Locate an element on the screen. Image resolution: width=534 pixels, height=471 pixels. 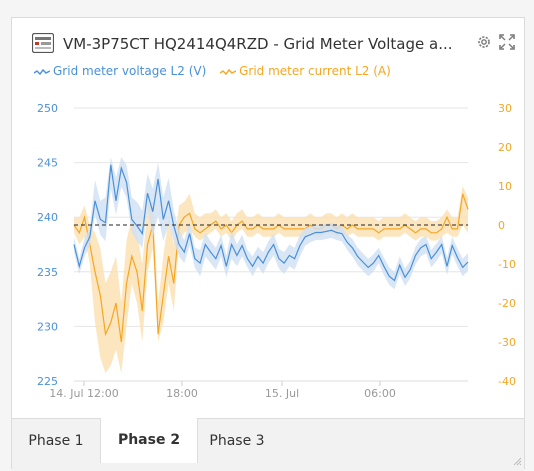
meter-device-icon is located at coordinates (43, 43).